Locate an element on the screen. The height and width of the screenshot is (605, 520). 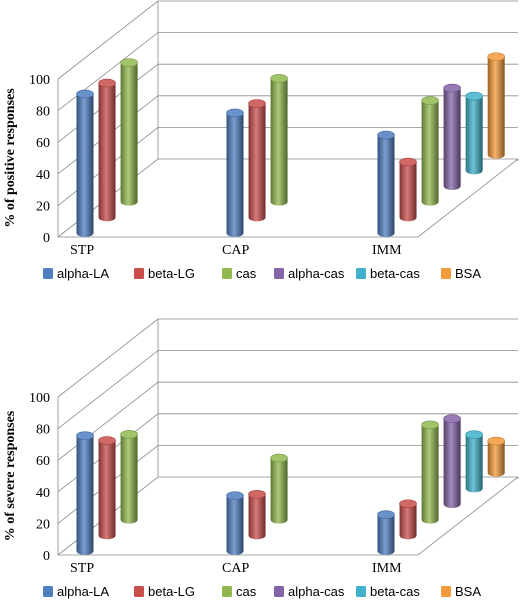
y-tick-label: 20 is located at coordinates (43, 206).